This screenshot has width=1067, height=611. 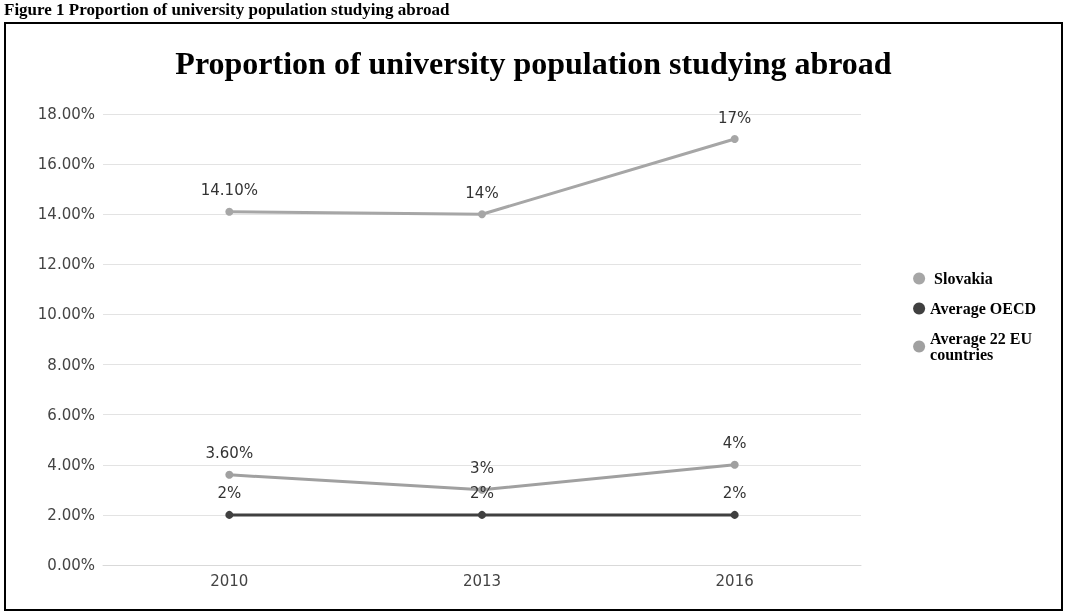 I want to click on data-label: 14.10%, so click(x=229, y=190).